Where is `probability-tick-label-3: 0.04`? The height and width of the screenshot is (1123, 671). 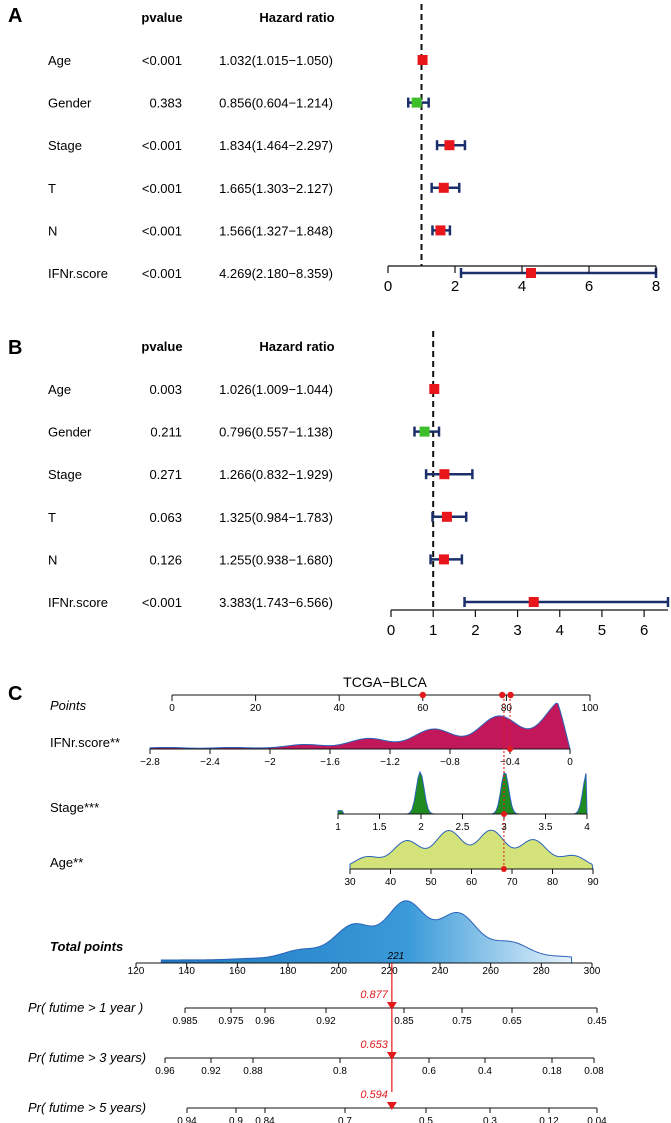
probability-tick-label-3: 0.04 is located at coordinates (597, 1119).